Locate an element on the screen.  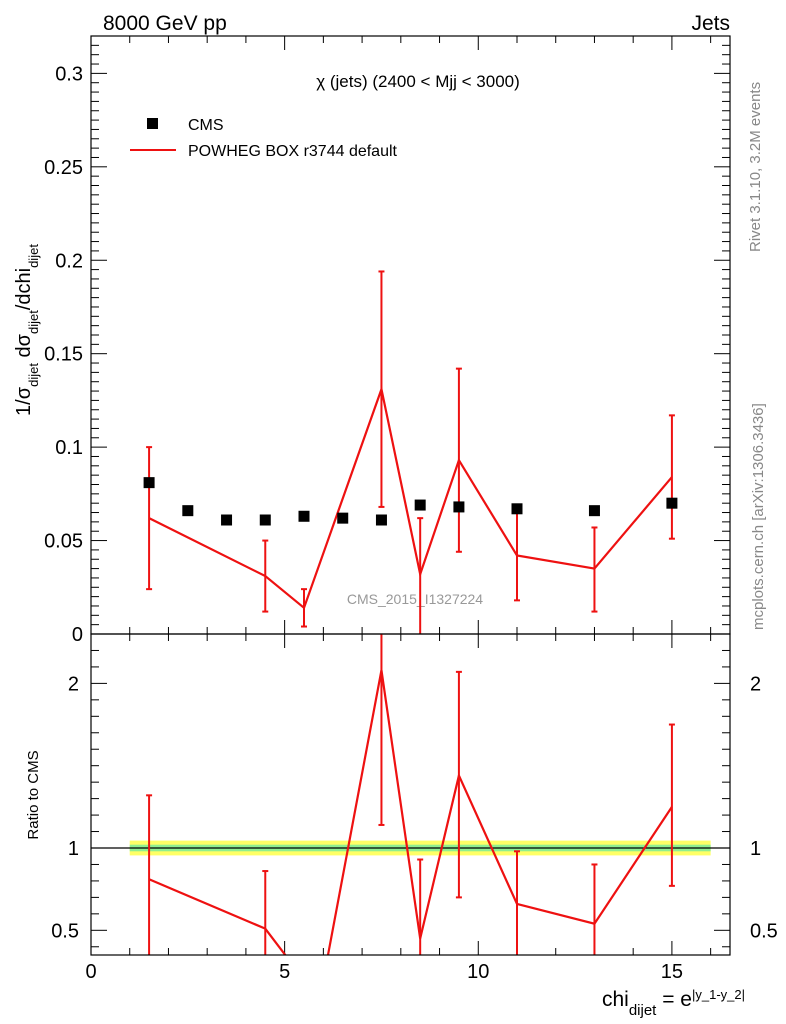
y-tick-label: 0.15 is located at coordinates (63, 355).